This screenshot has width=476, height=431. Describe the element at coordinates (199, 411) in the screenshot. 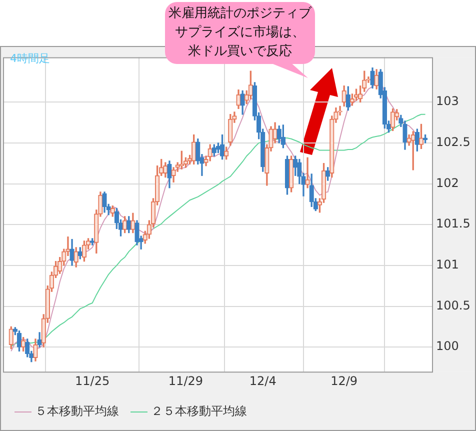

I see `legend-label: ２５本移動平均線` at that location.